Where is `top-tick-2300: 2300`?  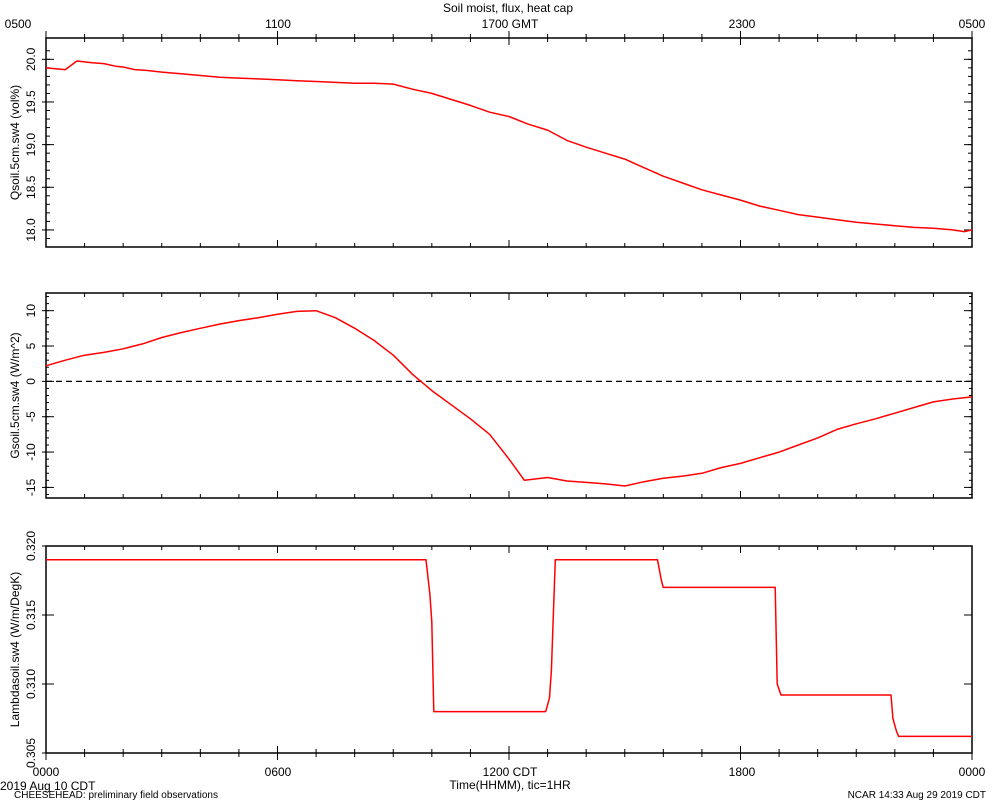 top-tick-2300: 2300 is located at coordinates (742, 24).